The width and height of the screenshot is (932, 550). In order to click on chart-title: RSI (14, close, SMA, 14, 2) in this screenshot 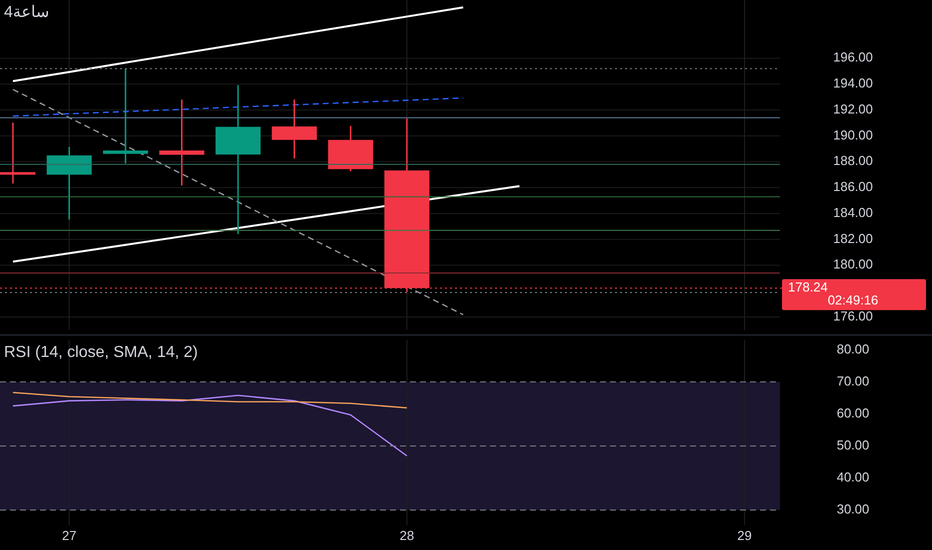, I will do `click(101, 352)`.